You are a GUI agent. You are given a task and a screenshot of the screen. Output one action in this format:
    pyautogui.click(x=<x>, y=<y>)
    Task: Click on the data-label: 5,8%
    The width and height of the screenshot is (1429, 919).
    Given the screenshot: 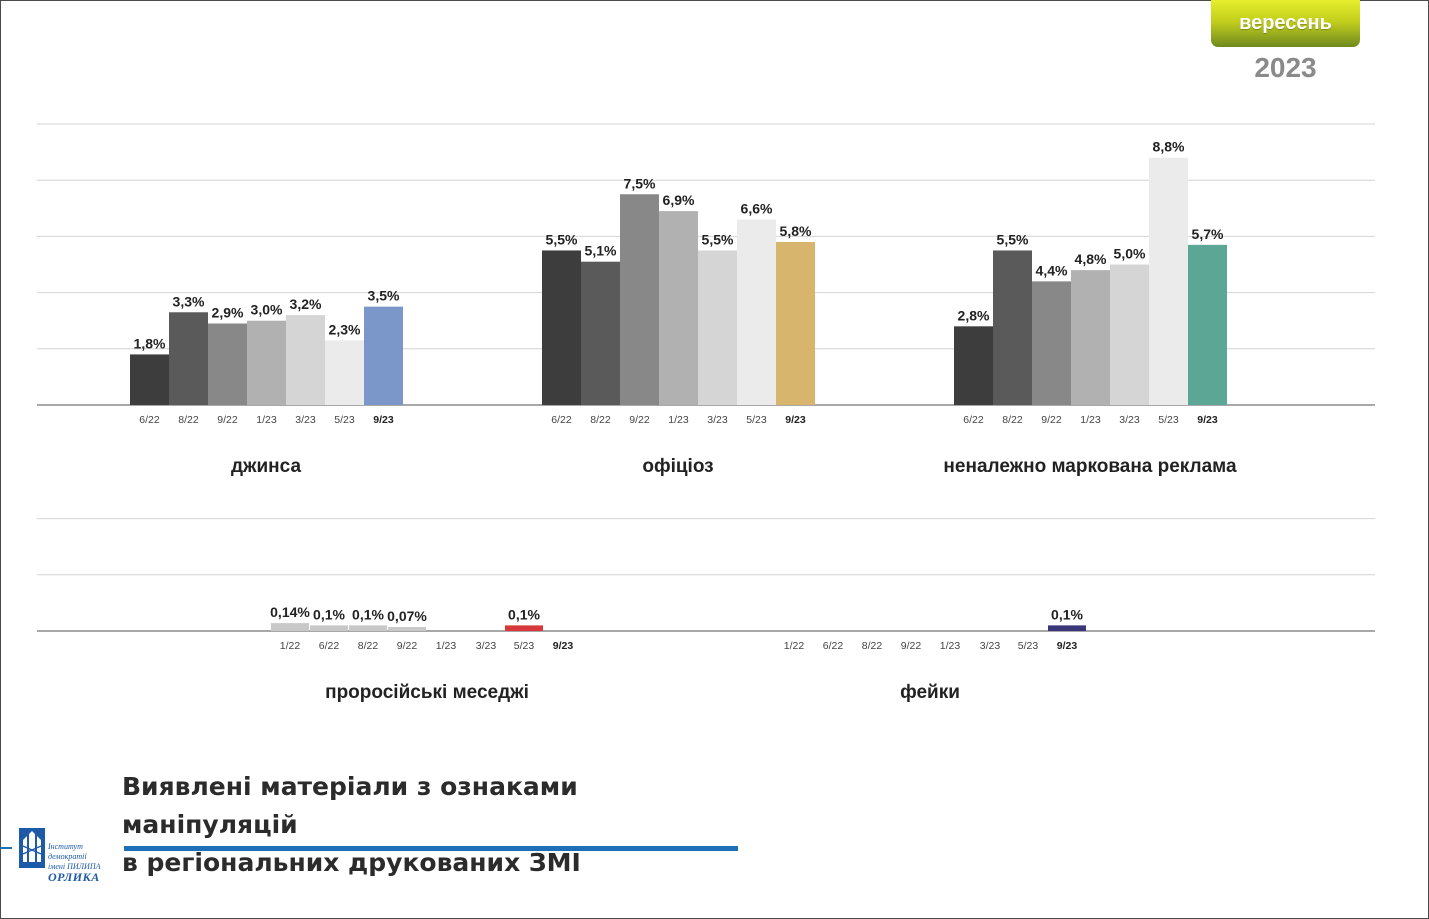 What is the action you would take?
    pyautogui.click(x=796, y=231)
    